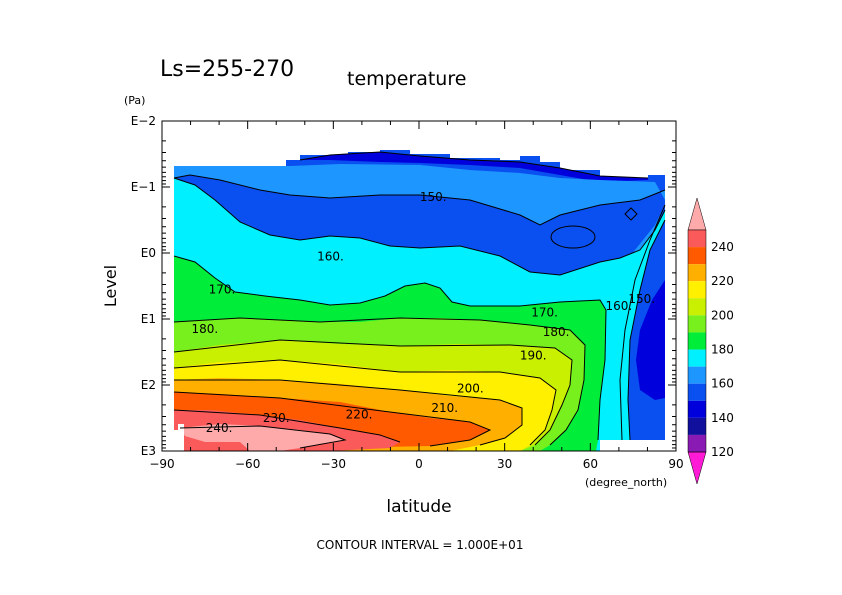 This screenshot has width=842, height=595. What do you see at coordinates (219, 428) in the screenshot?
I see `contour-label: 240.` at bounding box center [219, 428].